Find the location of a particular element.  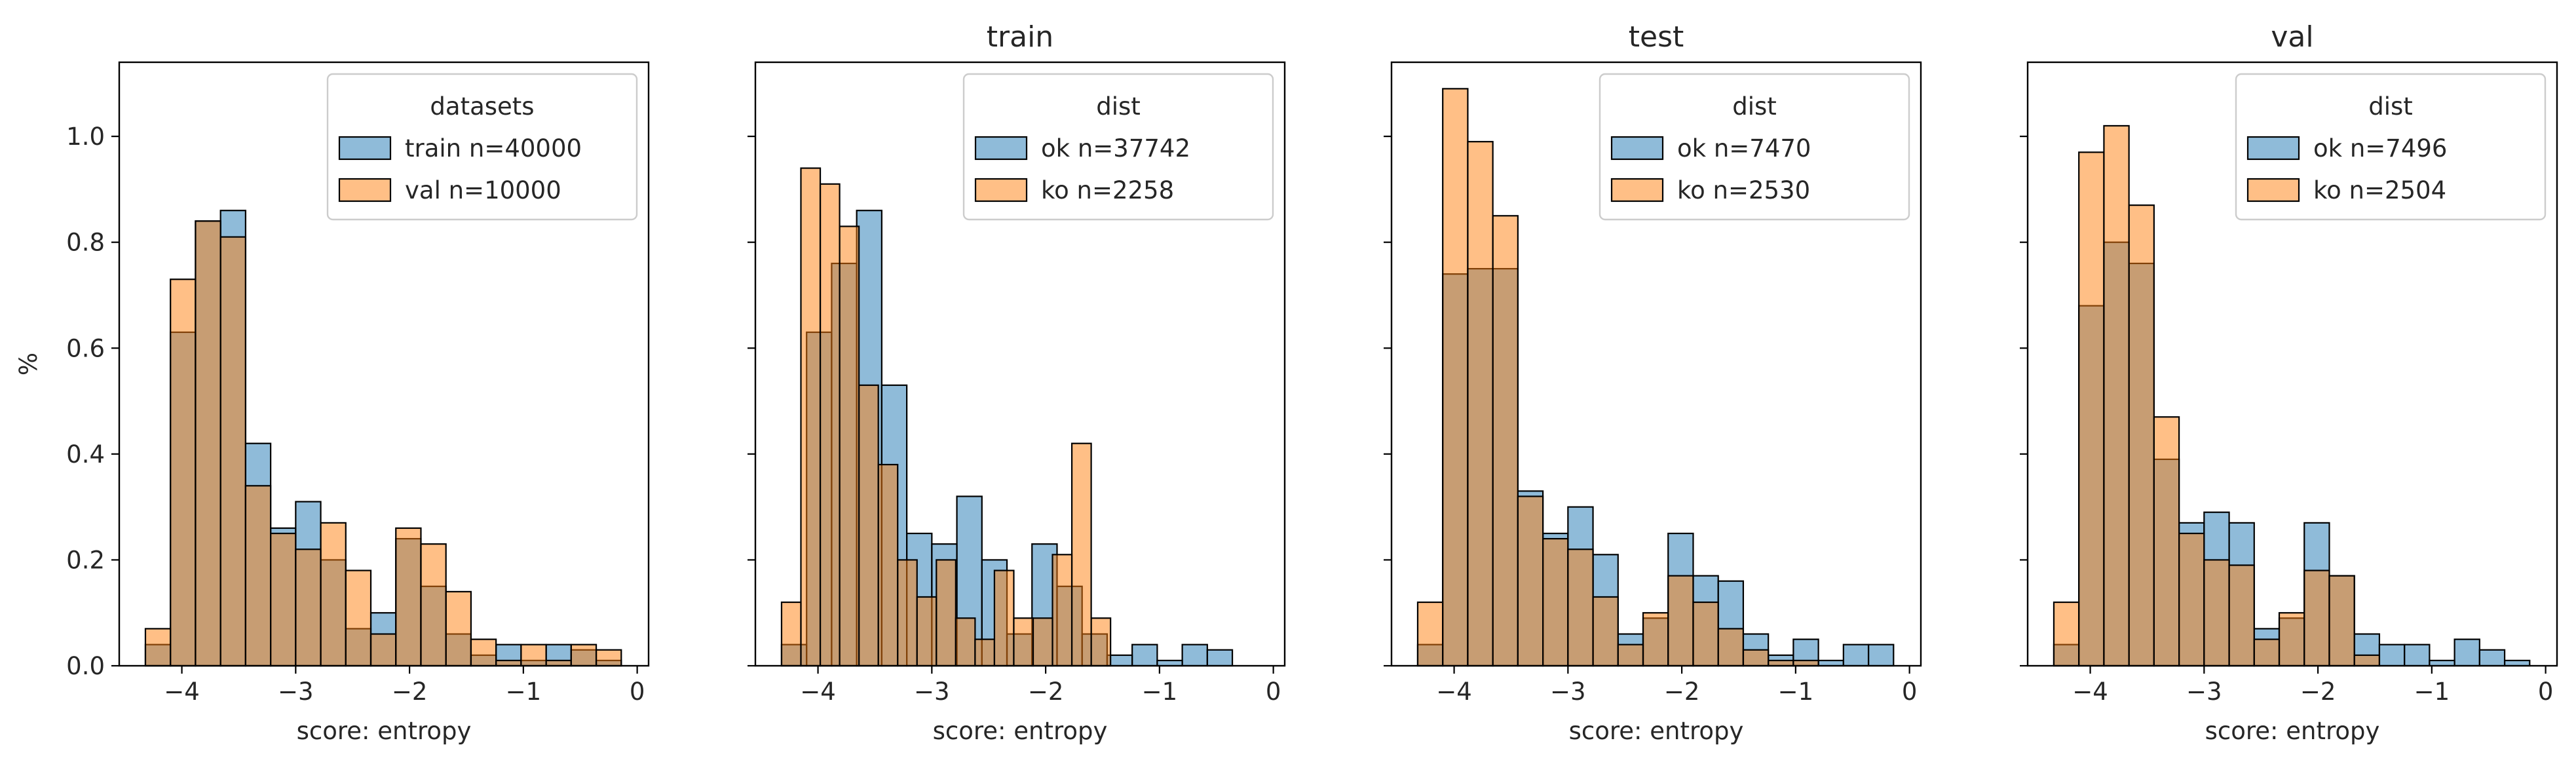

y-tick-label: 0.0 is located at coordinates (86, 666).